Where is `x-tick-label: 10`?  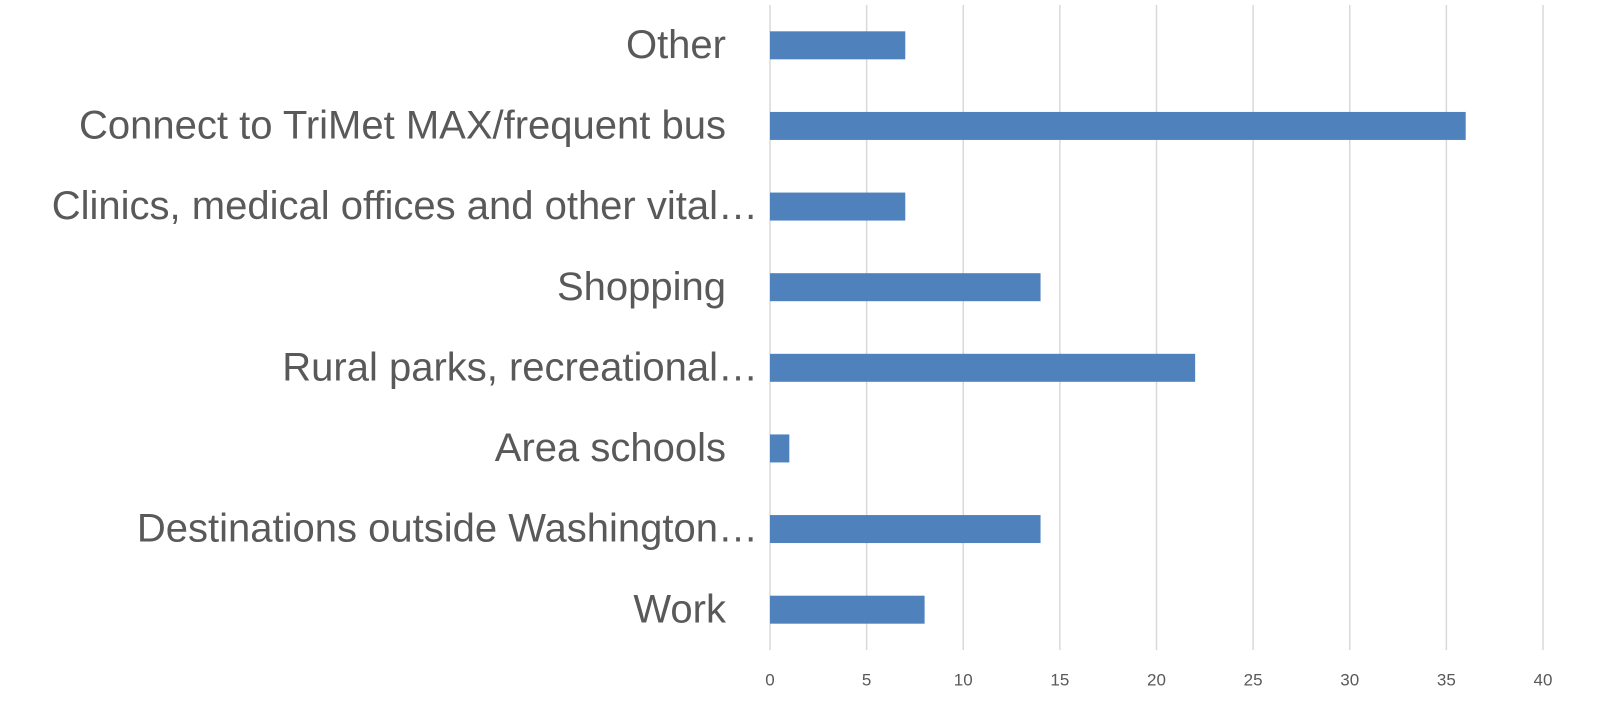 x-tick-label: 10 is located at coordinates (963, 679).